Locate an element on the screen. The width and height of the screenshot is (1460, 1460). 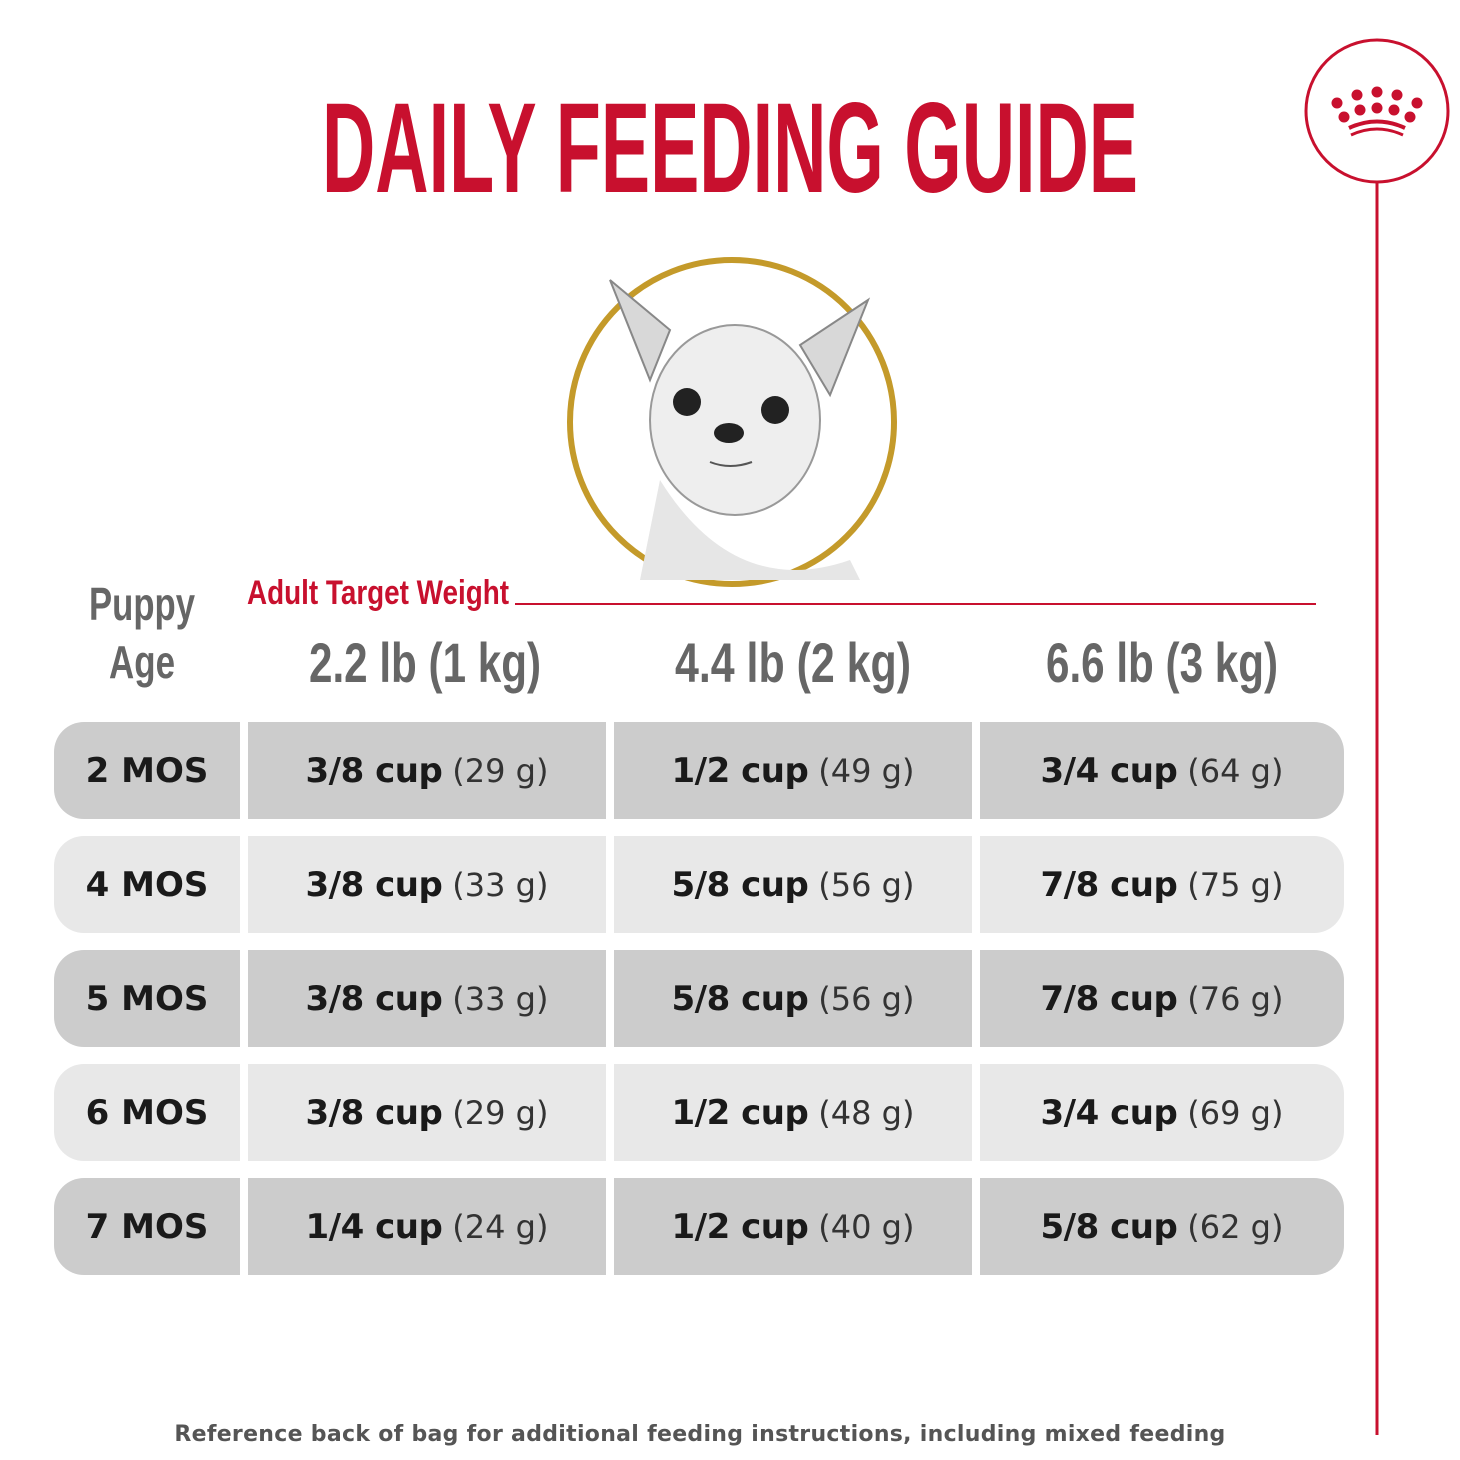
amount-cell: 7/8 cup (76 g) is located at coordinates (1162, 998).